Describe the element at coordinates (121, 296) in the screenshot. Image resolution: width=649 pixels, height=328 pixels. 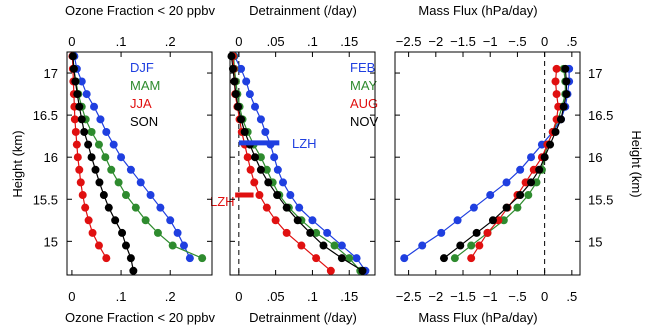
I see `ozone-bottom-tick-label: .1` at that location.